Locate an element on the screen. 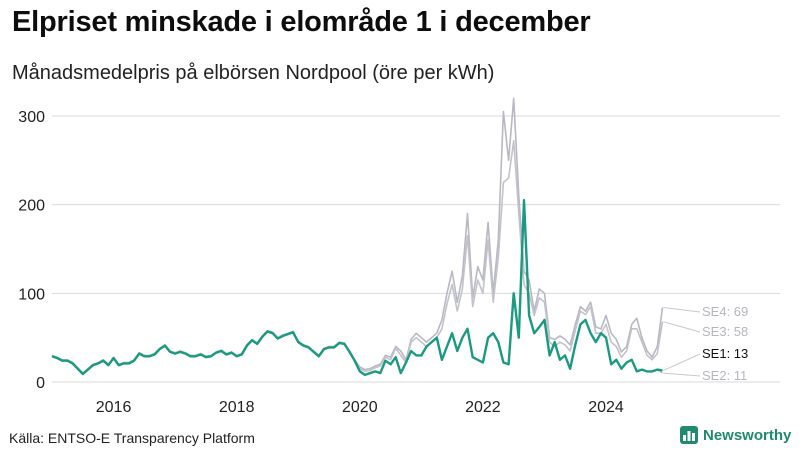  connector-se1 is located at coordinates (682, 362).